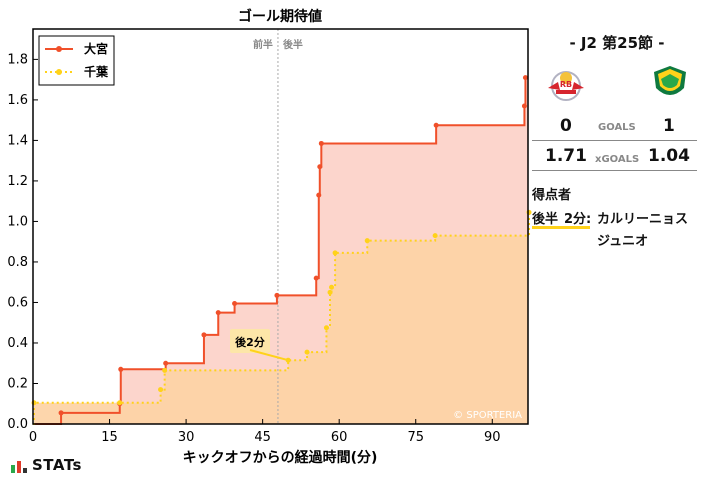 The image size is (707, 479). What do you see at coordinates (643, 219) in the screenshot?
I see `scorer-name-line1: カルリーニョス` at bounding box center [643, 219].